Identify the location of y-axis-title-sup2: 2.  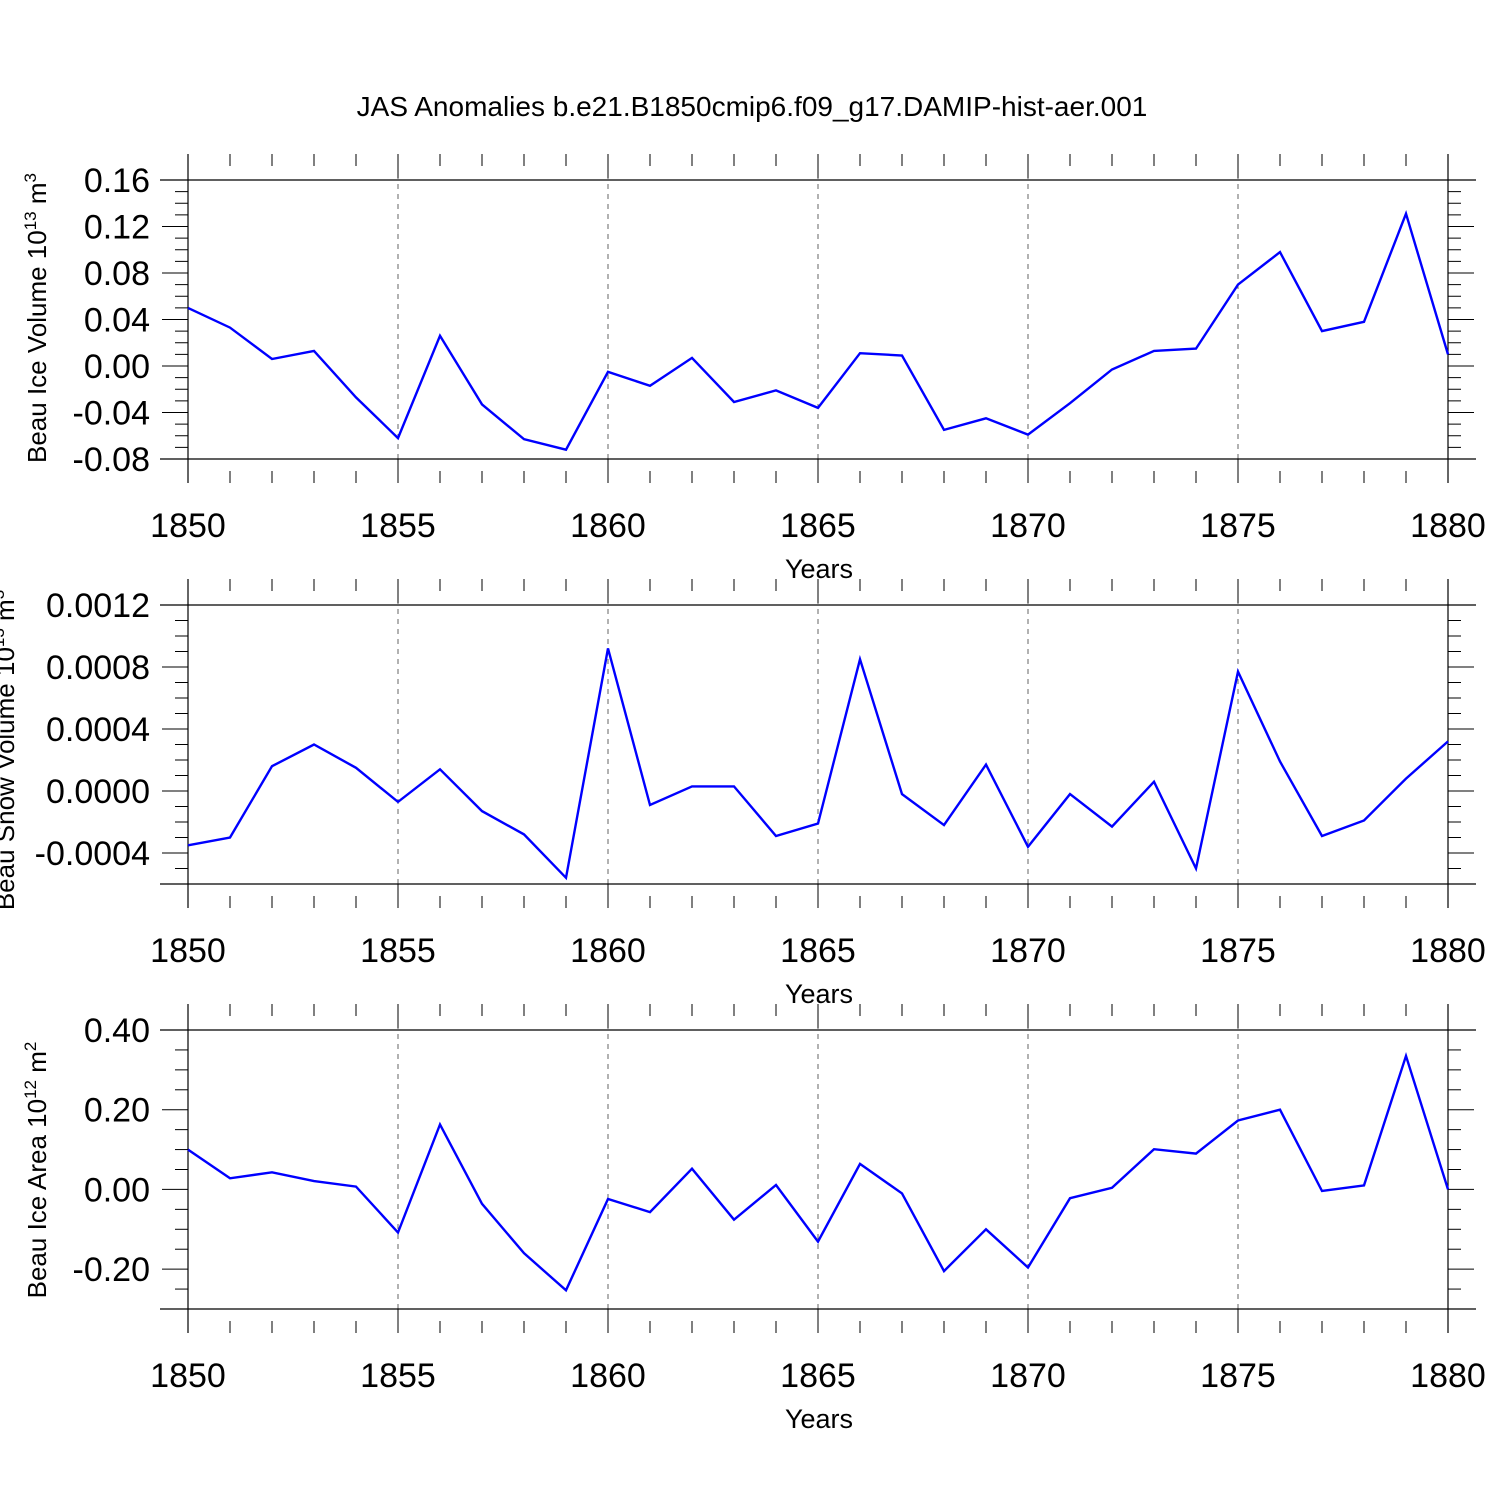
(30, 1046).